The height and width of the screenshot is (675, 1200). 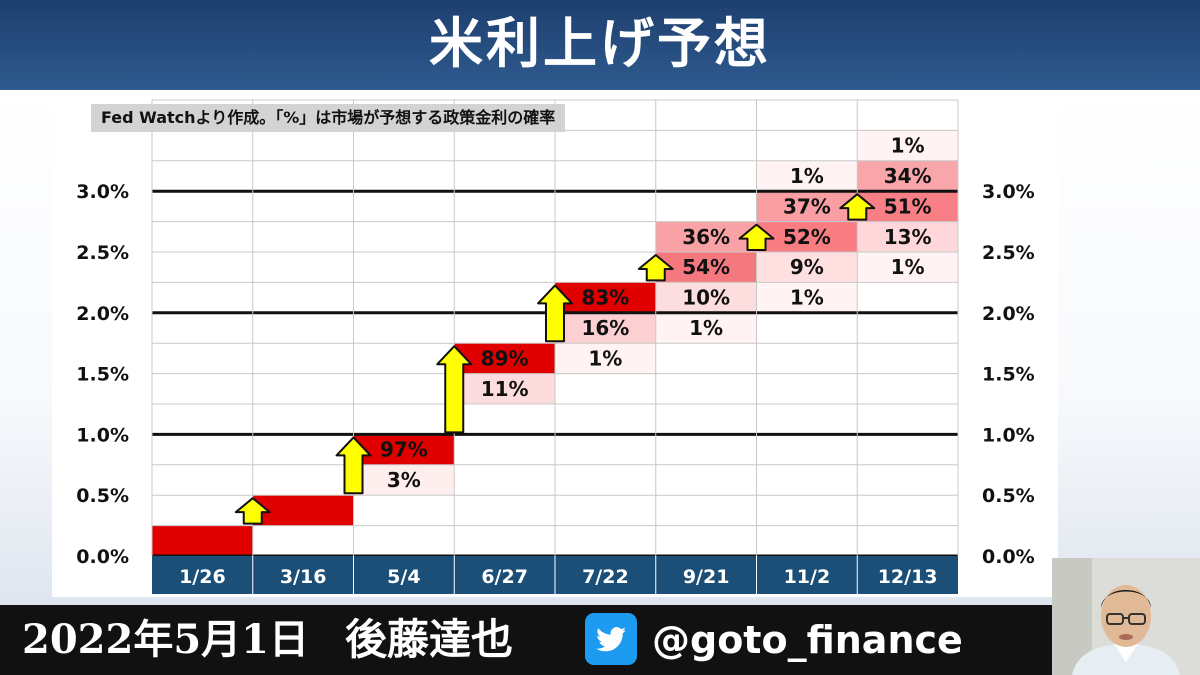 What do you see at coordinates (102, 253) in the screenshot?
I see `y-tick-label-left: 2.5%` at bounding box center [102, 253].